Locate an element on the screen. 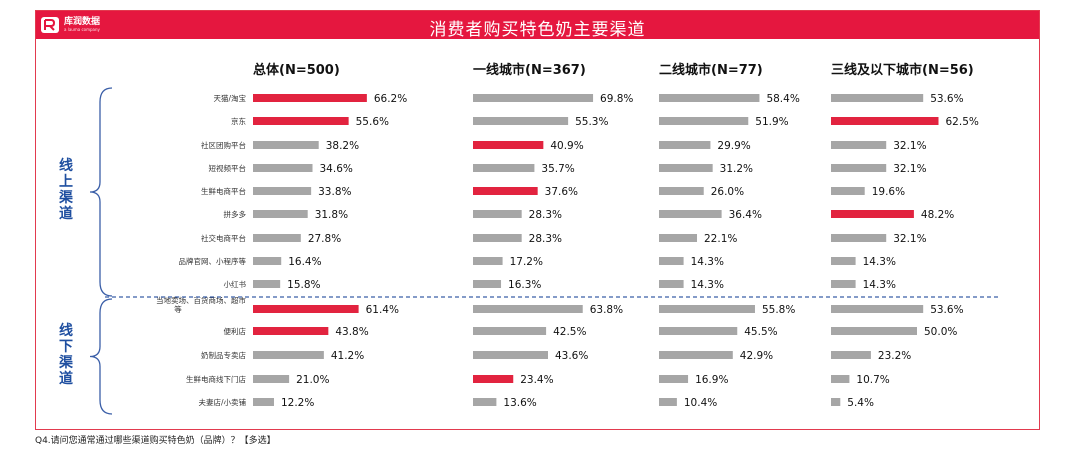 Image resolution: width=1080 pixels, height=458 pixels. value-label: 16.3% is located at coordinates (524, 285).